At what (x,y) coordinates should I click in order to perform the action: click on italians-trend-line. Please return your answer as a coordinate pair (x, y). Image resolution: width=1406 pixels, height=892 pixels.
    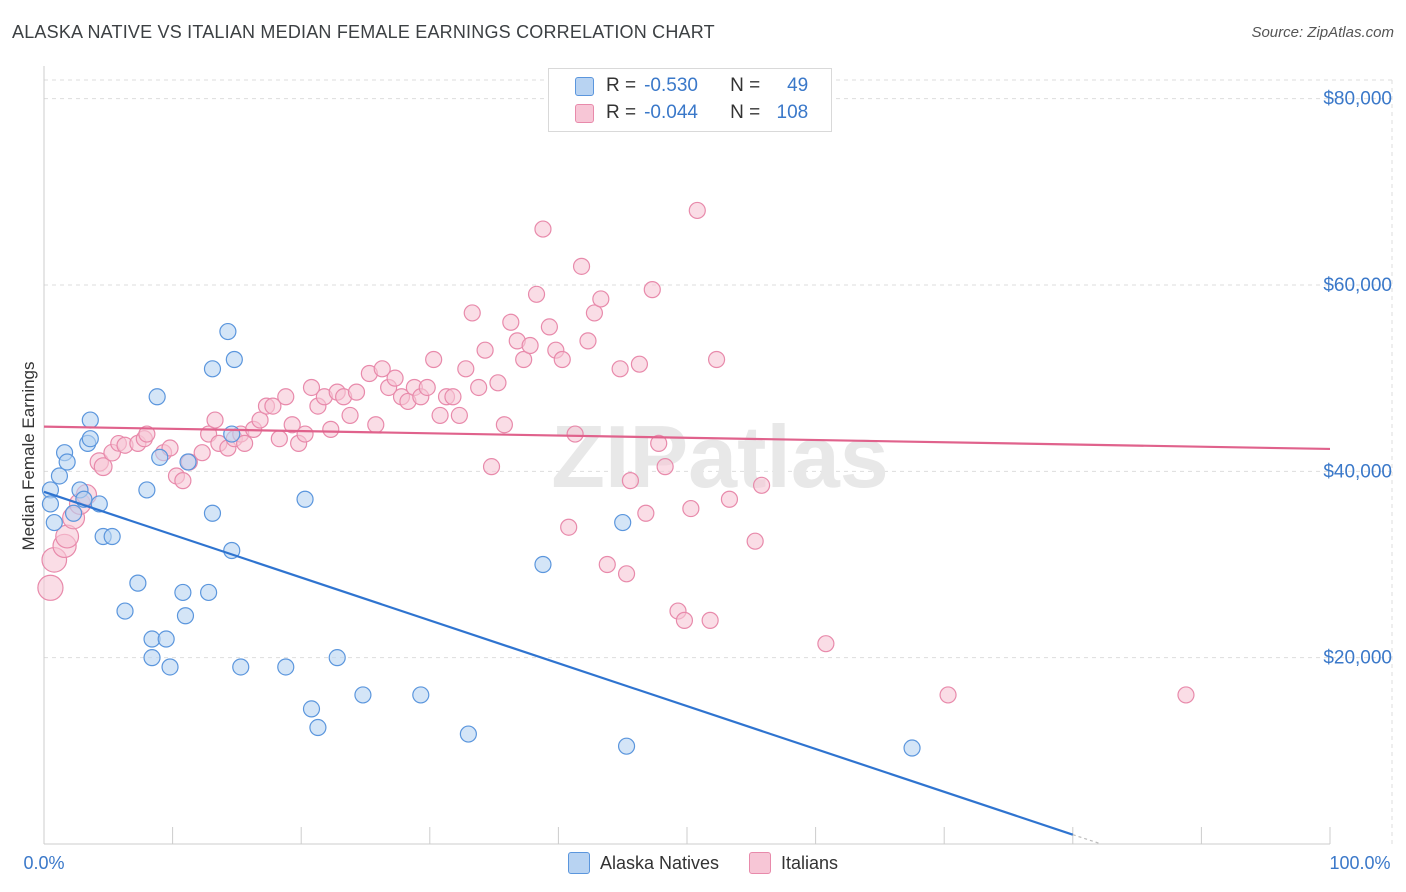
    Looking at the image, I should click on (687, 438).